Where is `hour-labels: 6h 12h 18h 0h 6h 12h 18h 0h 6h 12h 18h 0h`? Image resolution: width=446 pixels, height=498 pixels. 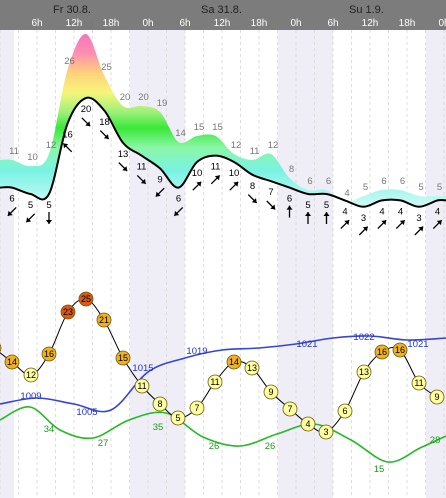
hour-labels: 6h 12h 18h 0h 6h 12h 18h 0h 6h 12h 18h 0h is located at coordinates (238, 23).